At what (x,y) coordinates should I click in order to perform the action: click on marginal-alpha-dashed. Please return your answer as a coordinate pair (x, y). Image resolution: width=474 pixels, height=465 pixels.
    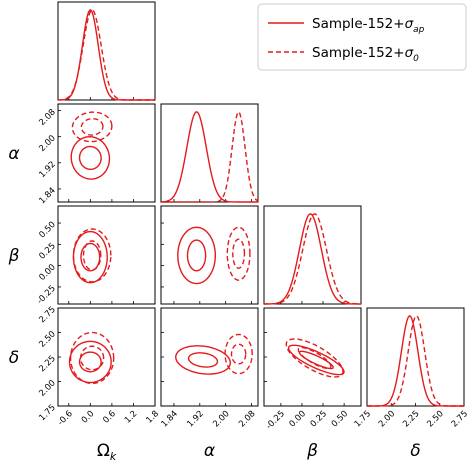
    Looking at the image, I should click on (210, 156).